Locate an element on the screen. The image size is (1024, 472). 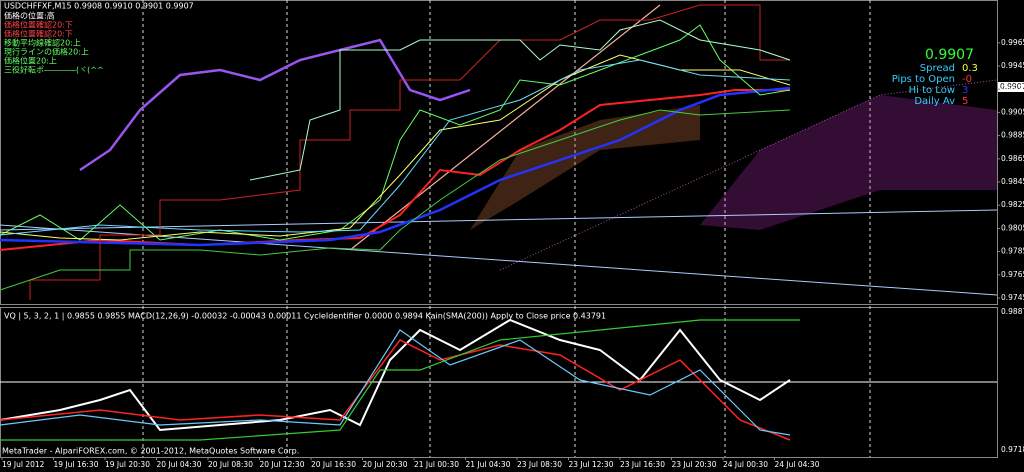
panel-label: Spread is located at coordinates (937, 68).